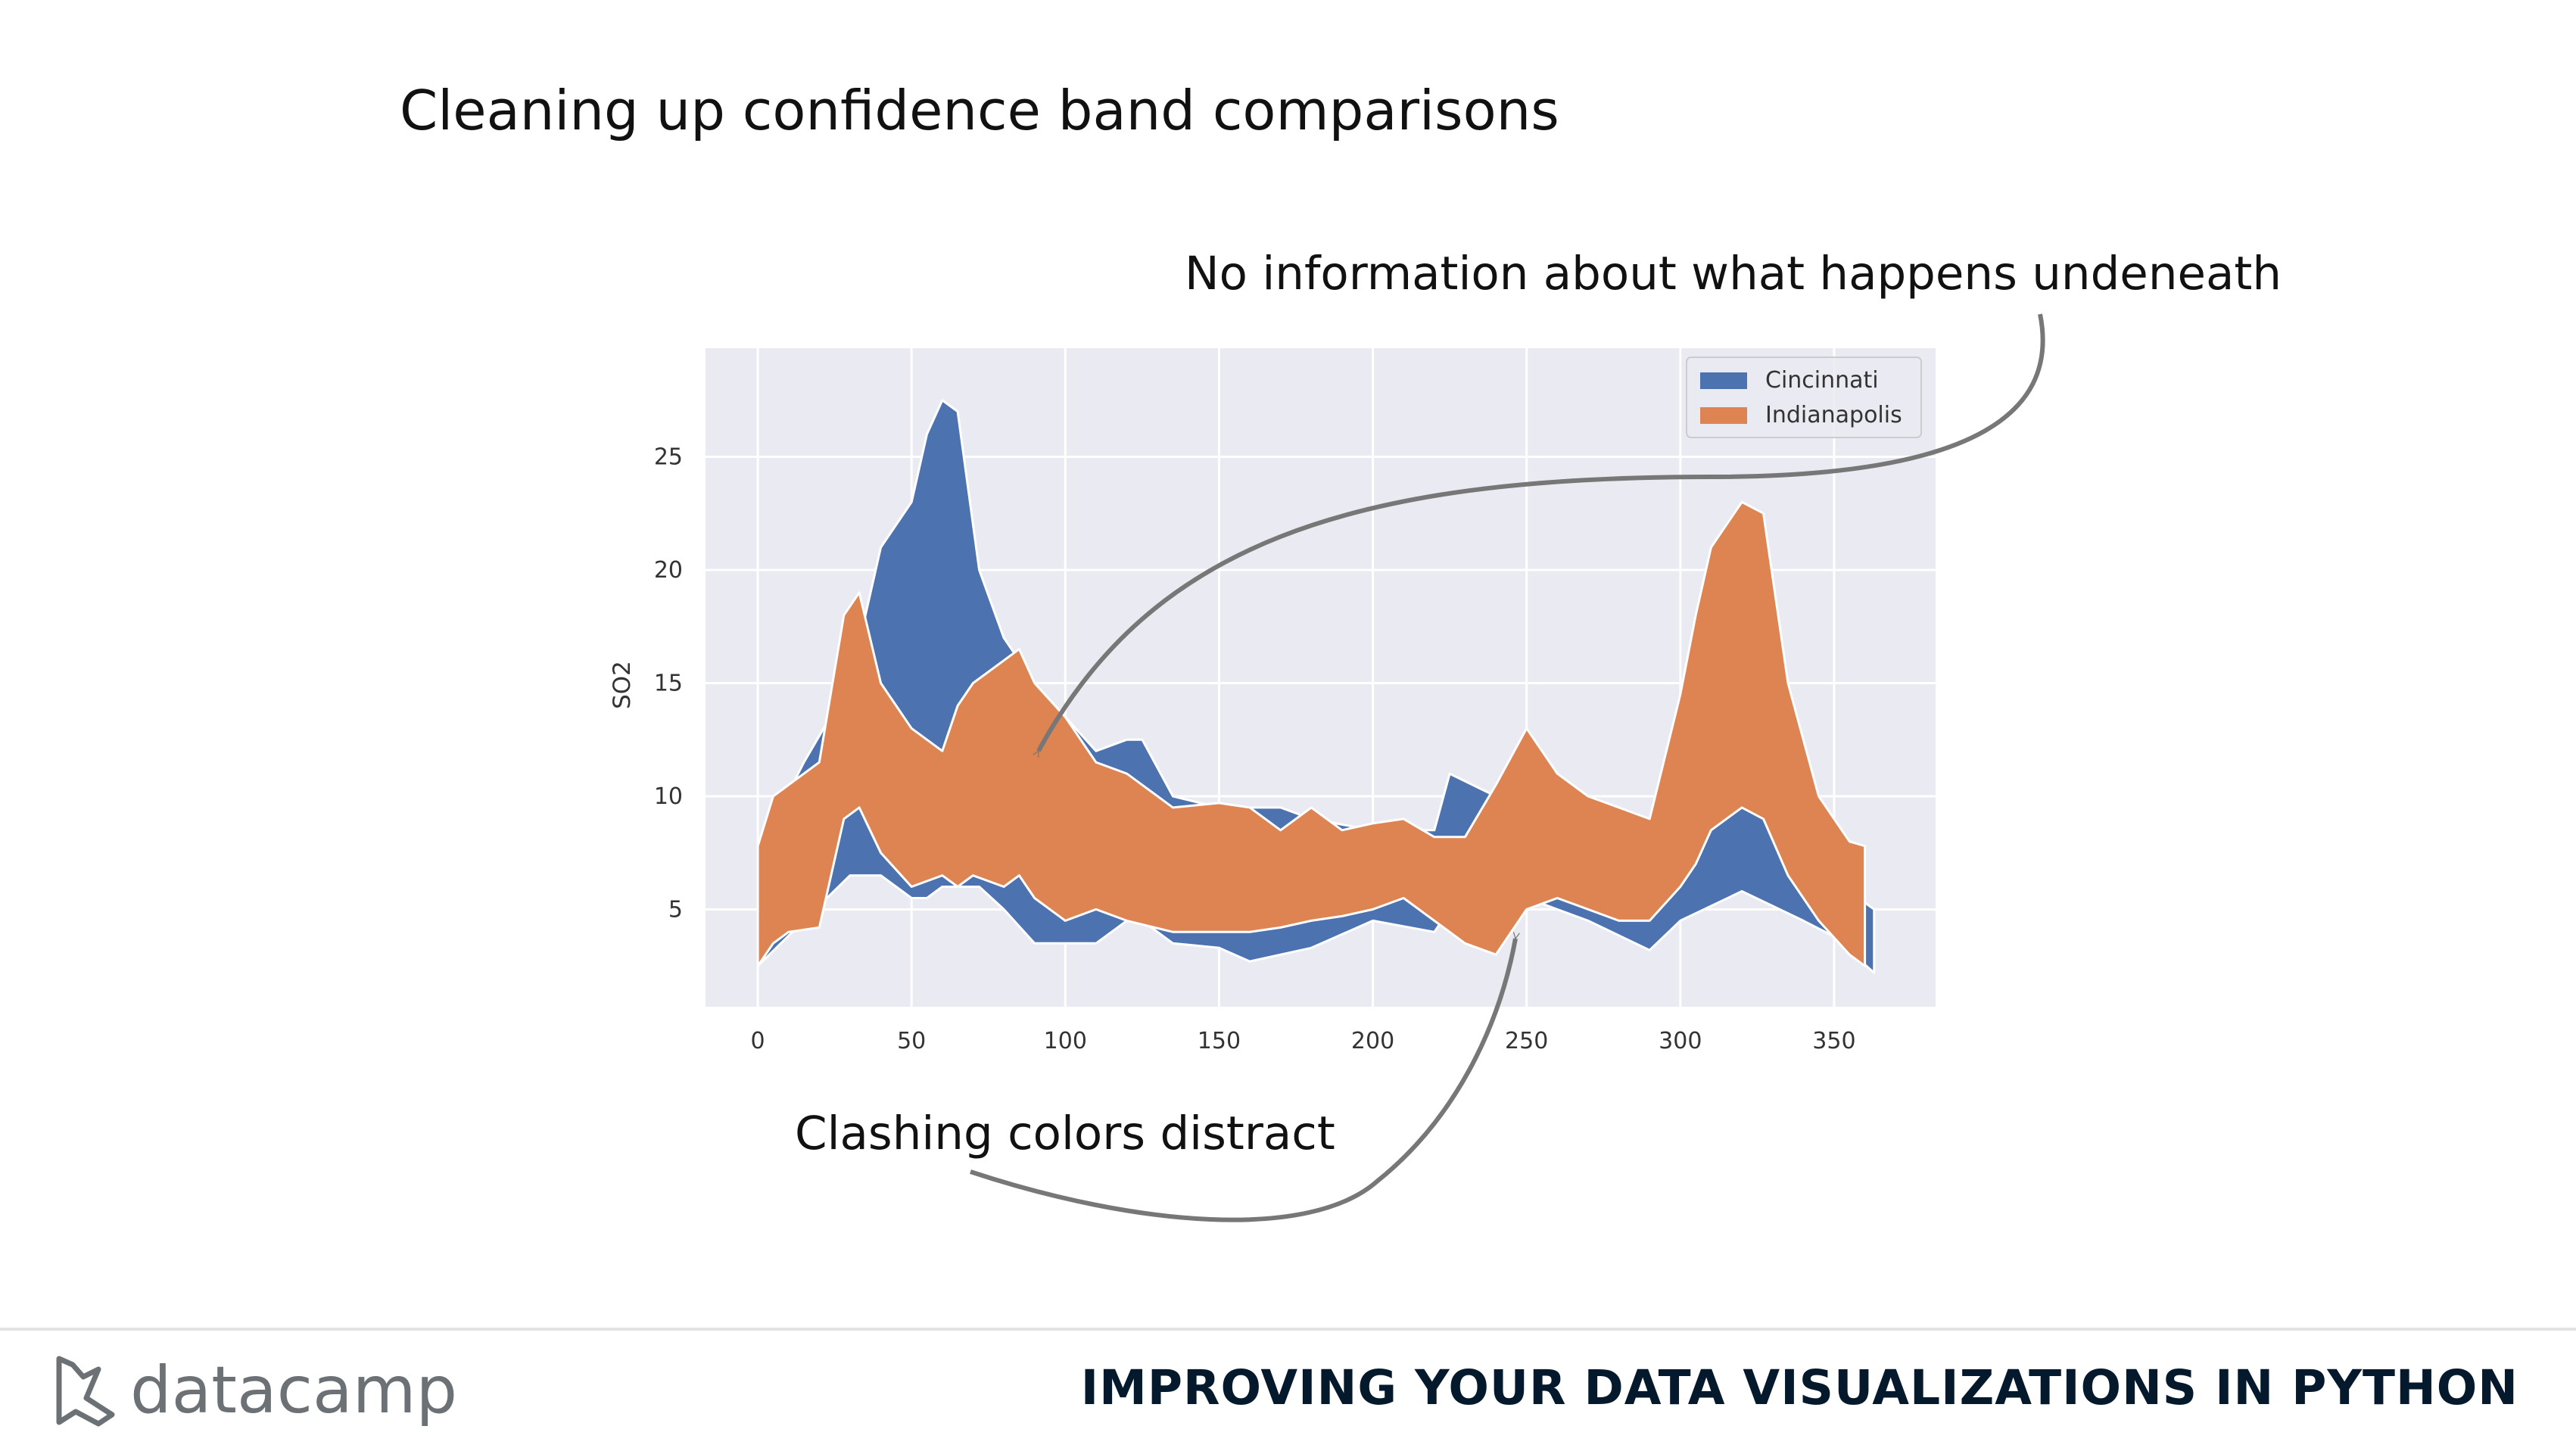  I want to click on brand-logo: datacamp, so click(255, 1390).